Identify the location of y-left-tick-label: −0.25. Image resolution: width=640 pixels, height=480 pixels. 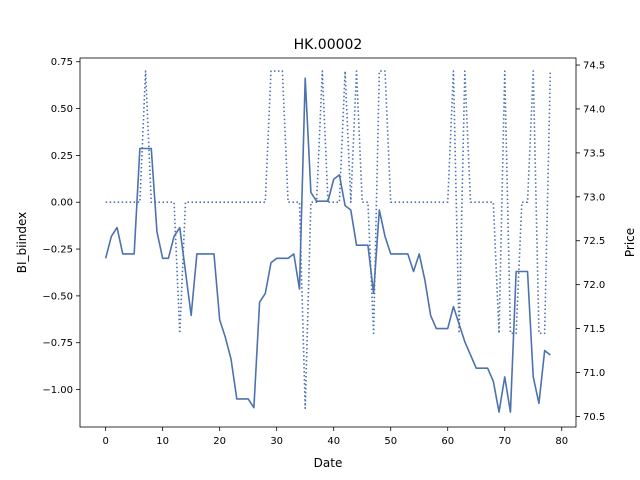
(57, 250).